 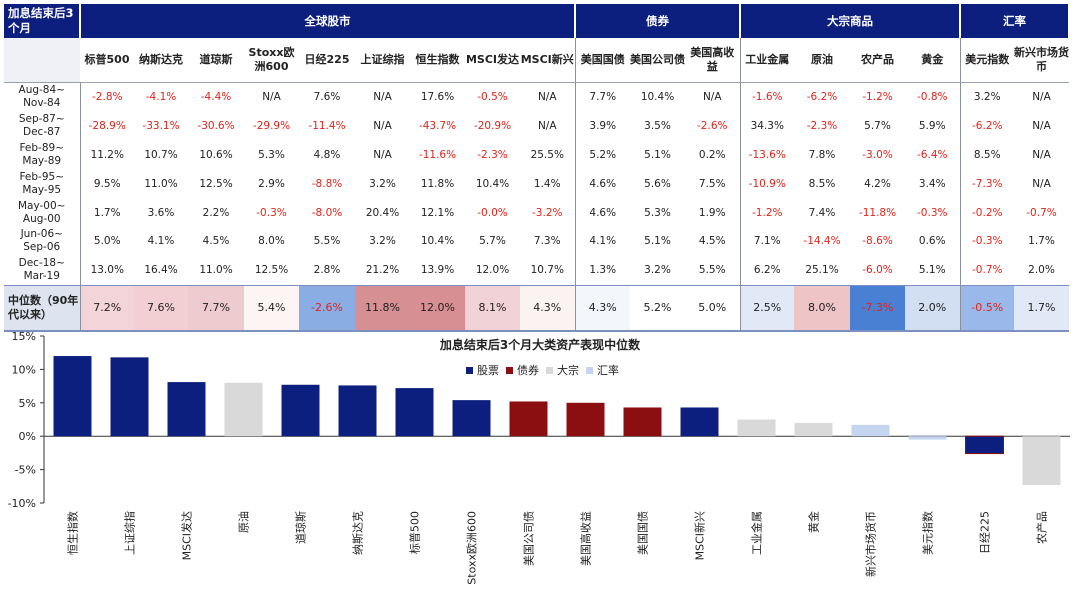 I want to click on x-tick-label: MSCI新兴, so click(x=700, y=535).